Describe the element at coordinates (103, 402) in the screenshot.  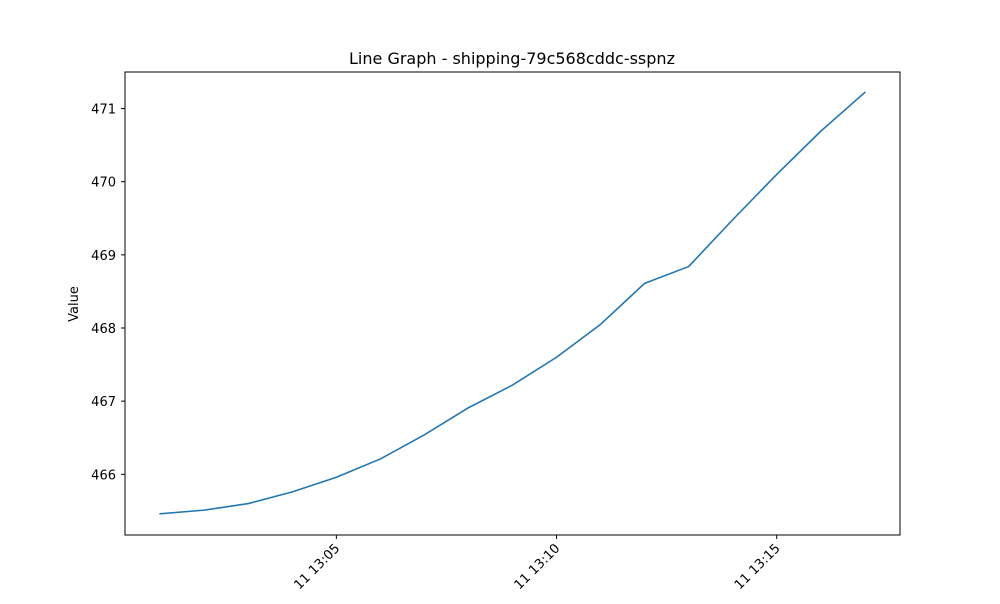
I see `y-tick-label: 467` at that location.